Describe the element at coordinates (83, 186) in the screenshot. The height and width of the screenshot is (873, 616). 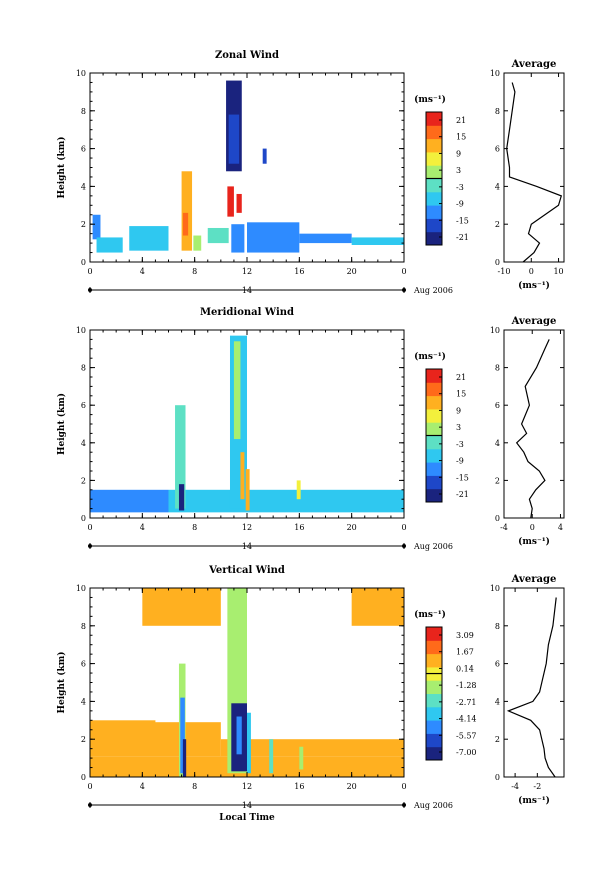
I see `y-tick-label: 4` at that location.